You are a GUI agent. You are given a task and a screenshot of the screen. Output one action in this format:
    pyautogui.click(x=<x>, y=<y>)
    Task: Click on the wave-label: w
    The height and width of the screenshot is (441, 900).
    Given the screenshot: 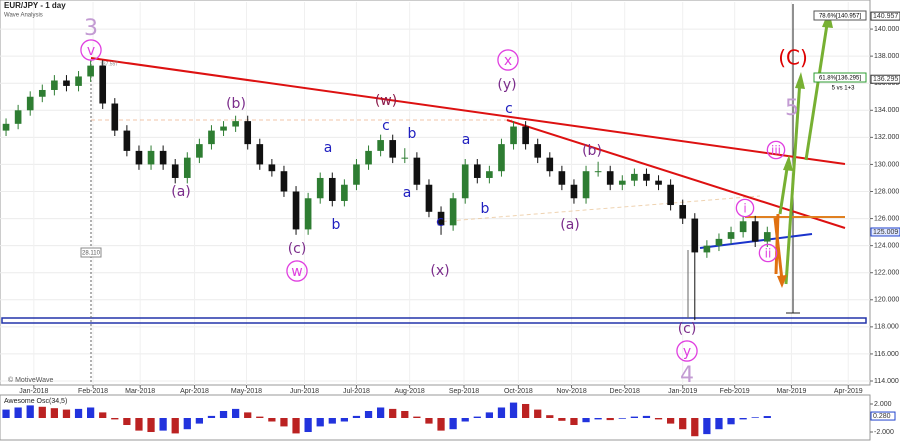 What is the action you would take?
    pyautogui.click(x=296, y=272)
    